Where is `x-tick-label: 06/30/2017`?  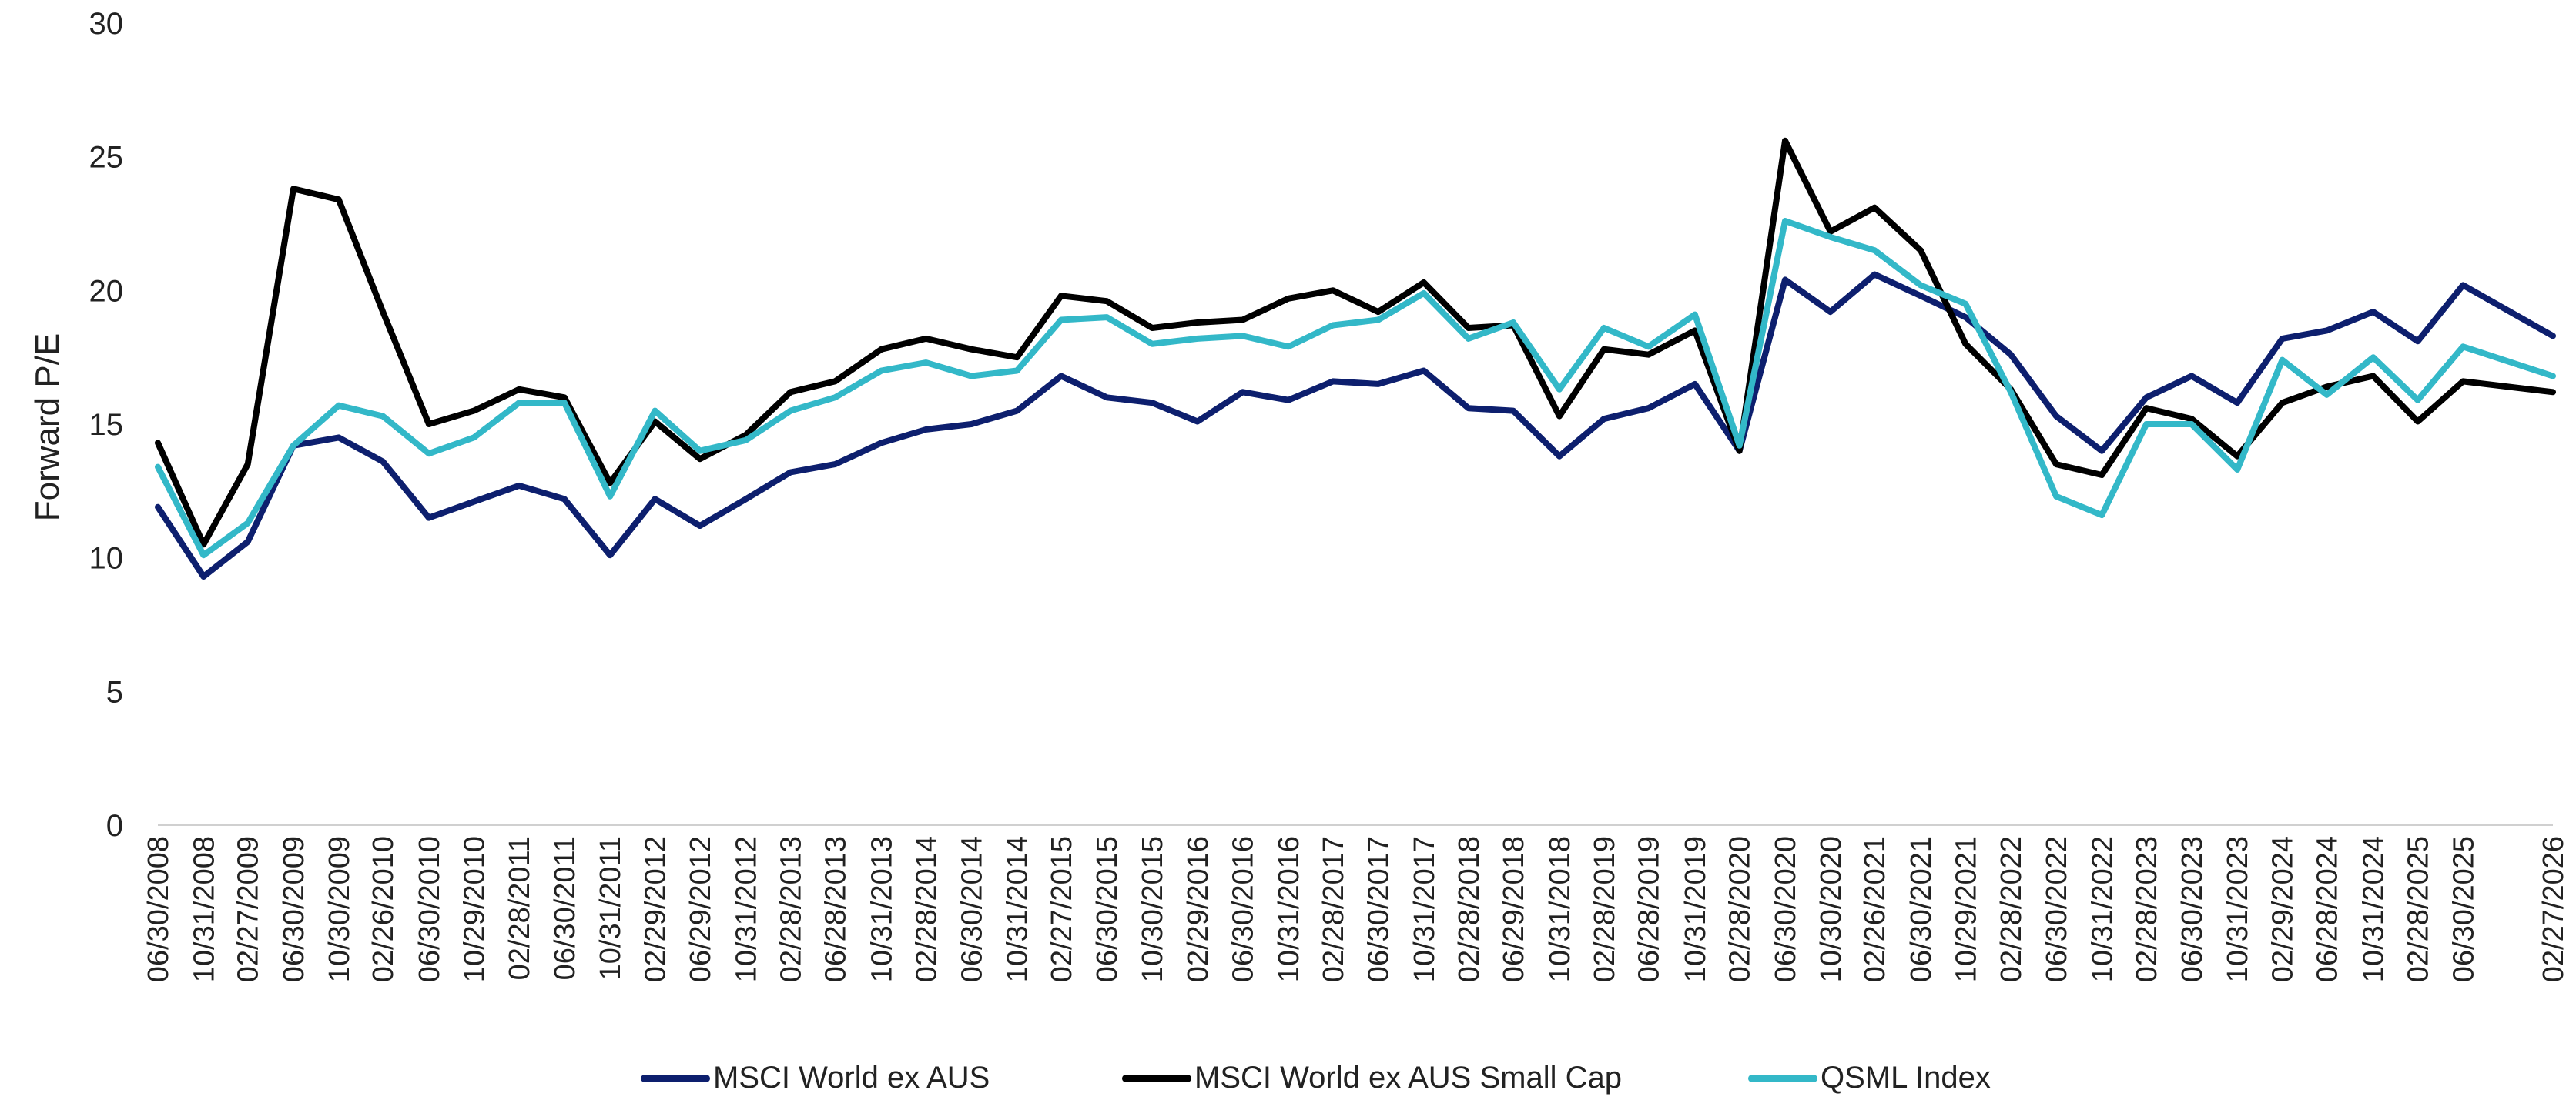 x-tick-label: 06/30/2017 is located at coordinates (1379, 909).